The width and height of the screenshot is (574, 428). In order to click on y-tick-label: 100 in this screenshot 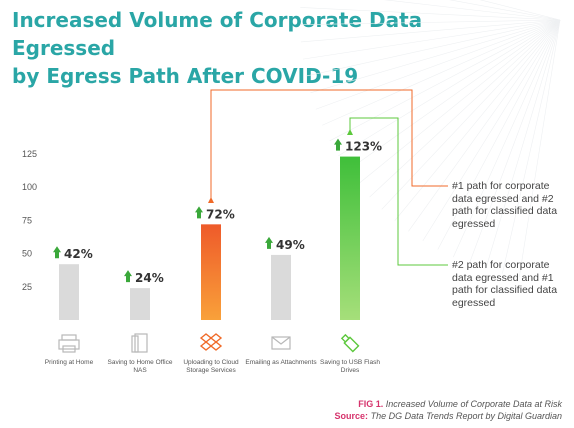, I will do `click(29, 187)`.